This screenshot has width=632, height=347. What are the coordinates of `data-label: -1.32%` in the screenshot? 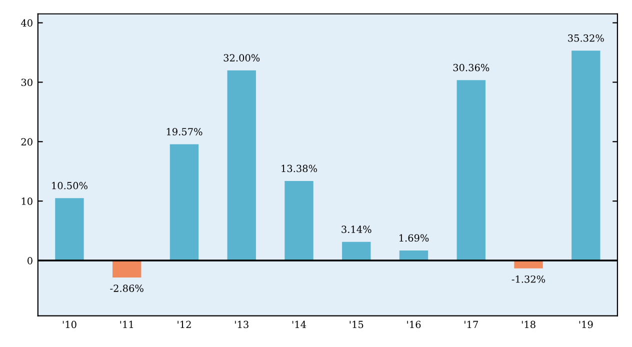 It's located at (529, 279).